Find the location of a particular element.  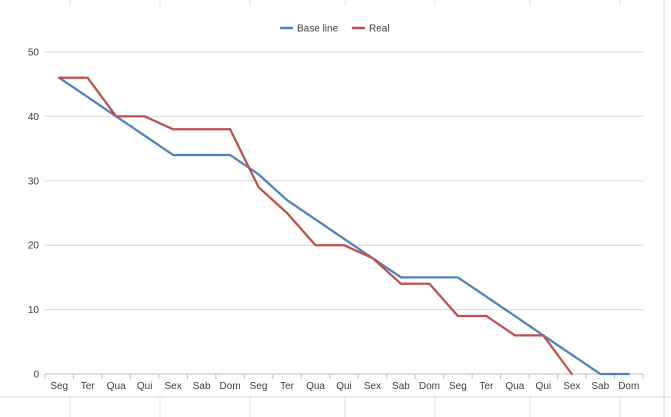

legend-label: Real is located at coordinates (379, 29).